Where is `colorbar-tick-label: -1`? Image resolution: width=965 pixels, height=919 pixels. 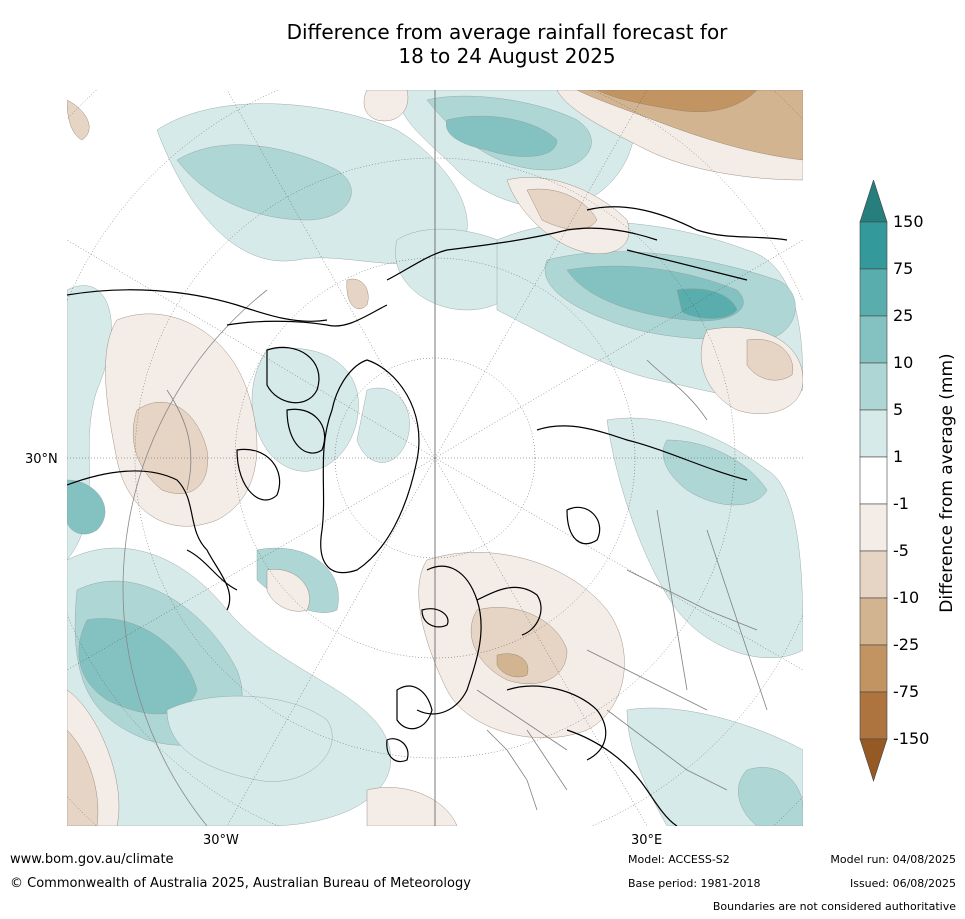
colorbar-tick-label: -1 is located at coordinates (901, 503).